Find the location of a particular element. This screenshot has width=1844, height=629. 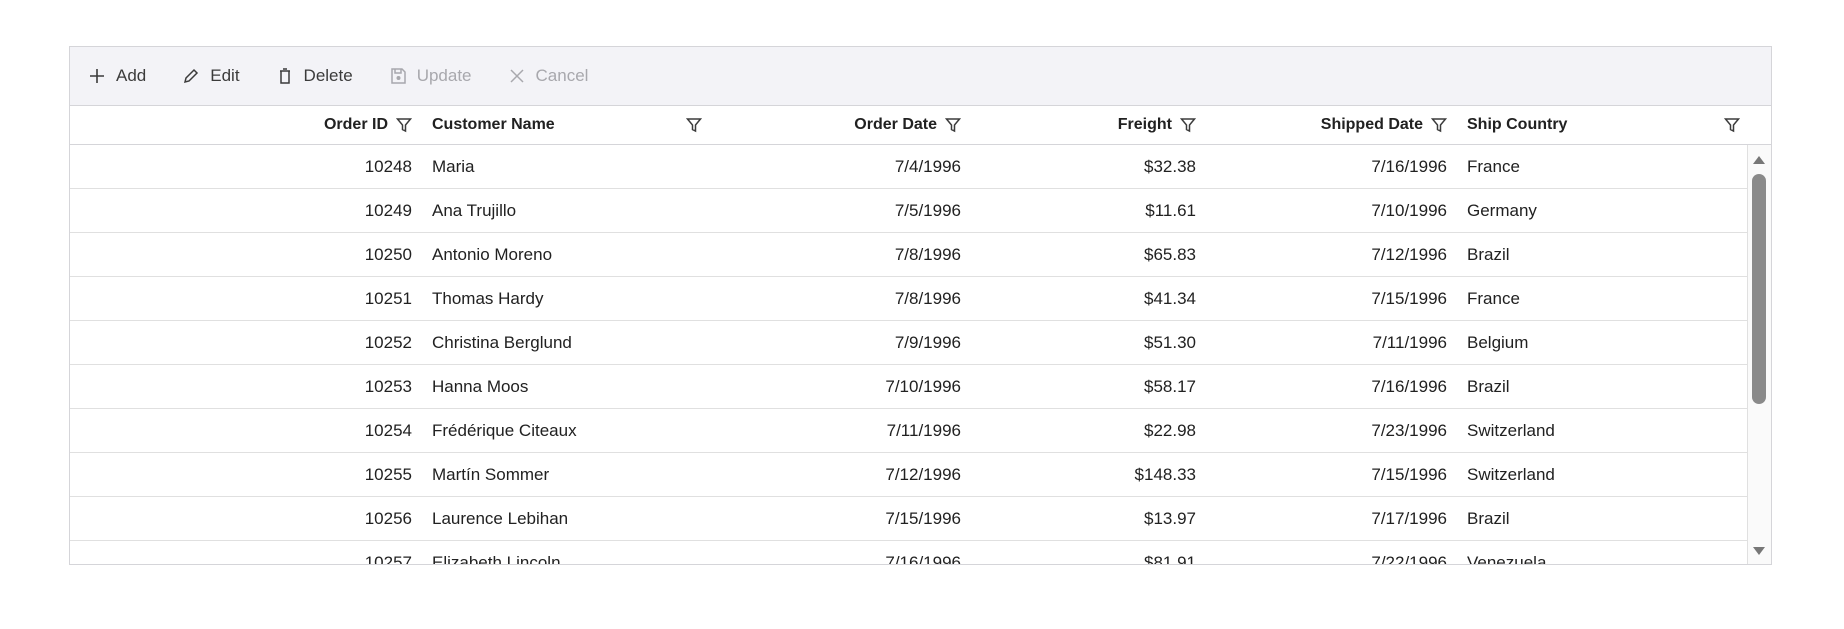

cell: 10253 is located at coordinates (388, 386).